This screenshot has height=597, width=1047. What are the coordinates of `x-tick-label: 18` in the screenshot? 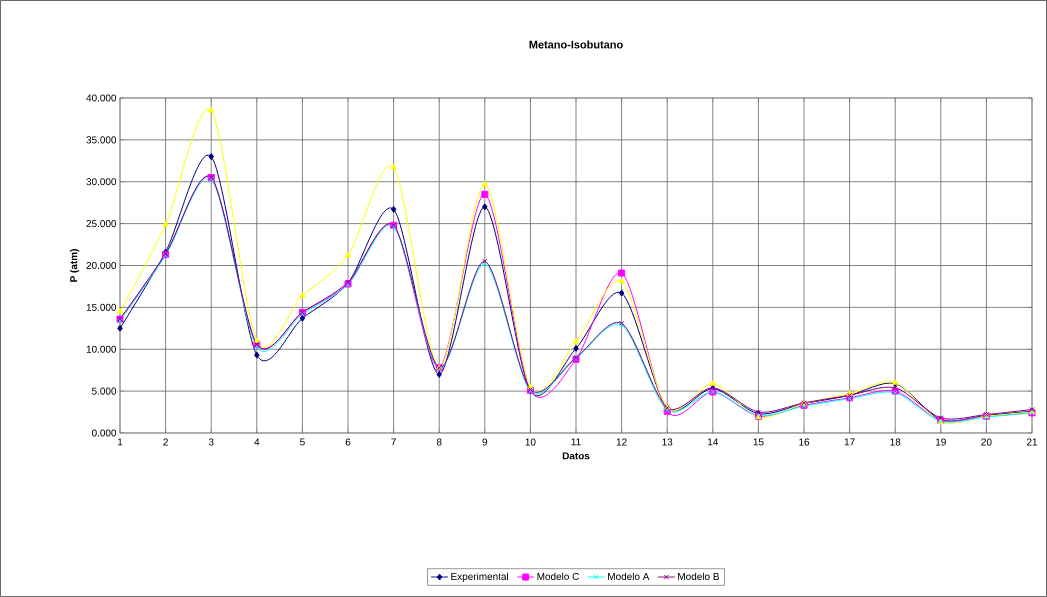 It's located at (895, 442).